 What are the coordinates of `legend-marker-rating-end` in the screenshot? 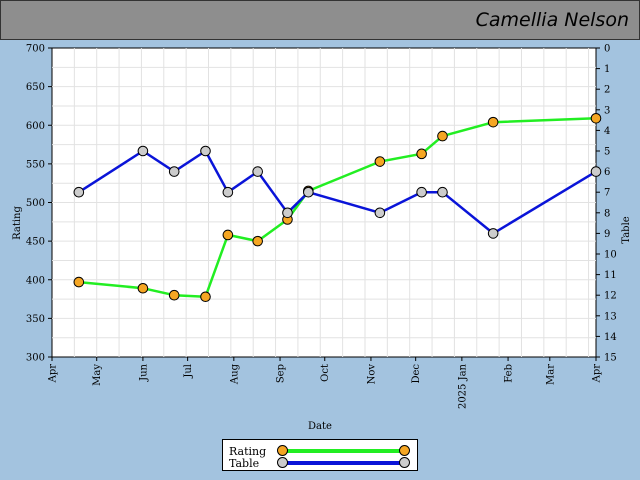 It's located at (404, 450).